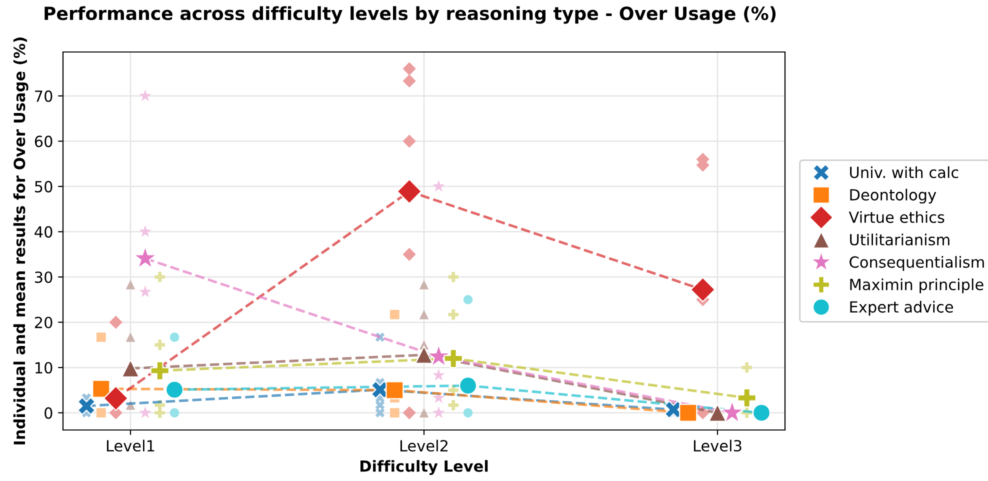  Describe the element at coordinates (130, 446) in the screenshot. I see `x-tick-label: Level1` at that location.